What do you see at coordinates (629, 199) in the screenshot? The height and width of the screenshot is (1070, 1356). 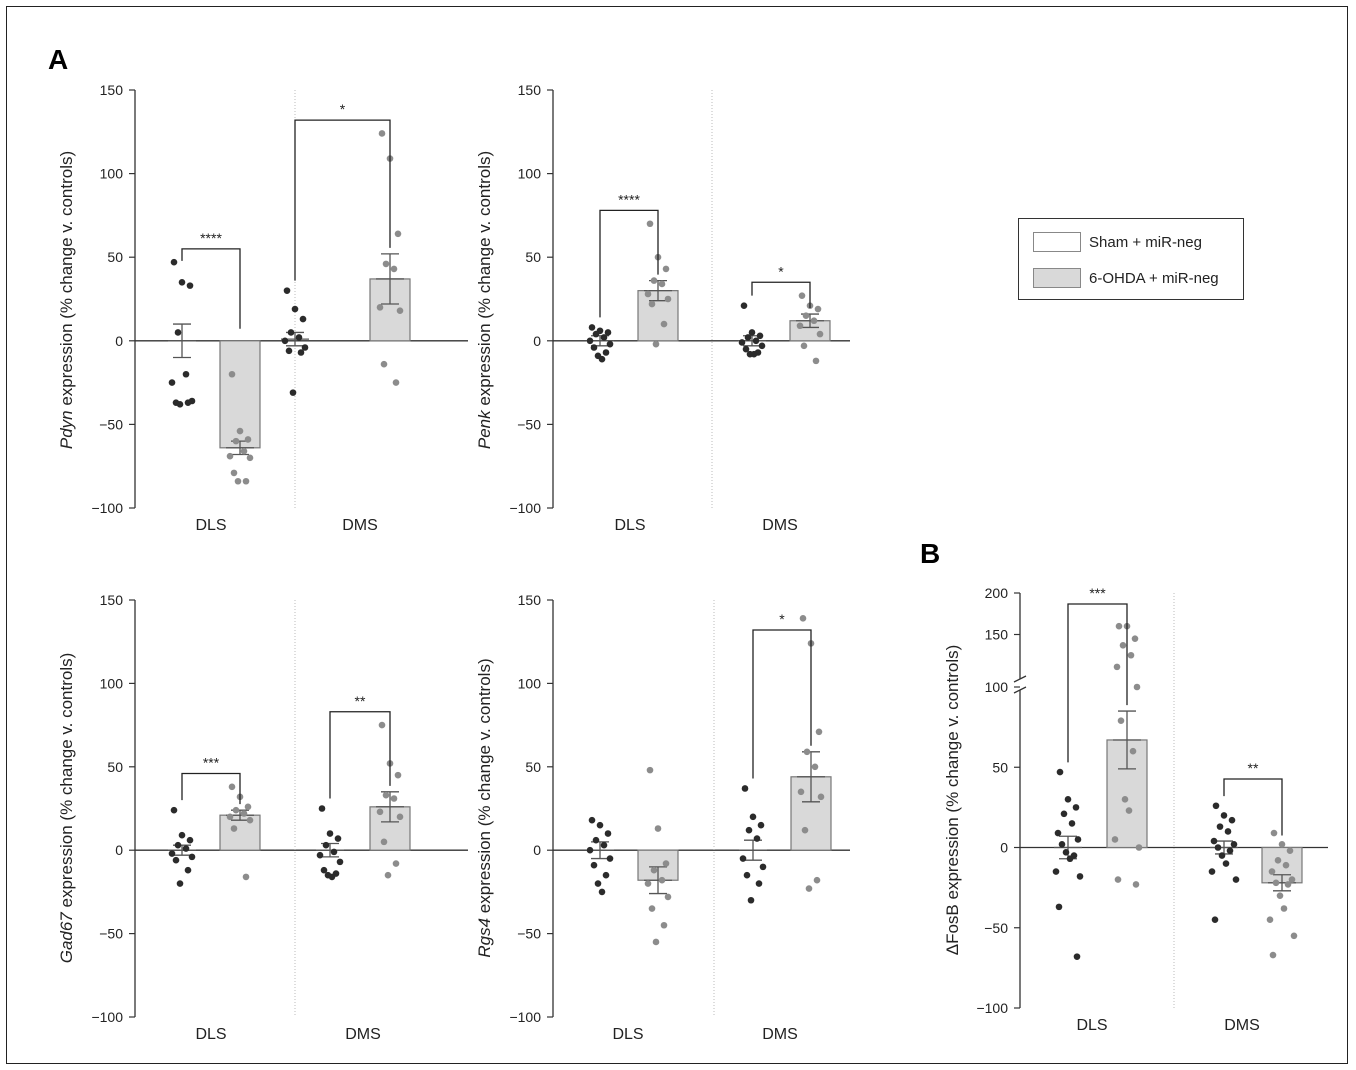 I see `significance-stars: ****` at bounding box center [629, 199].